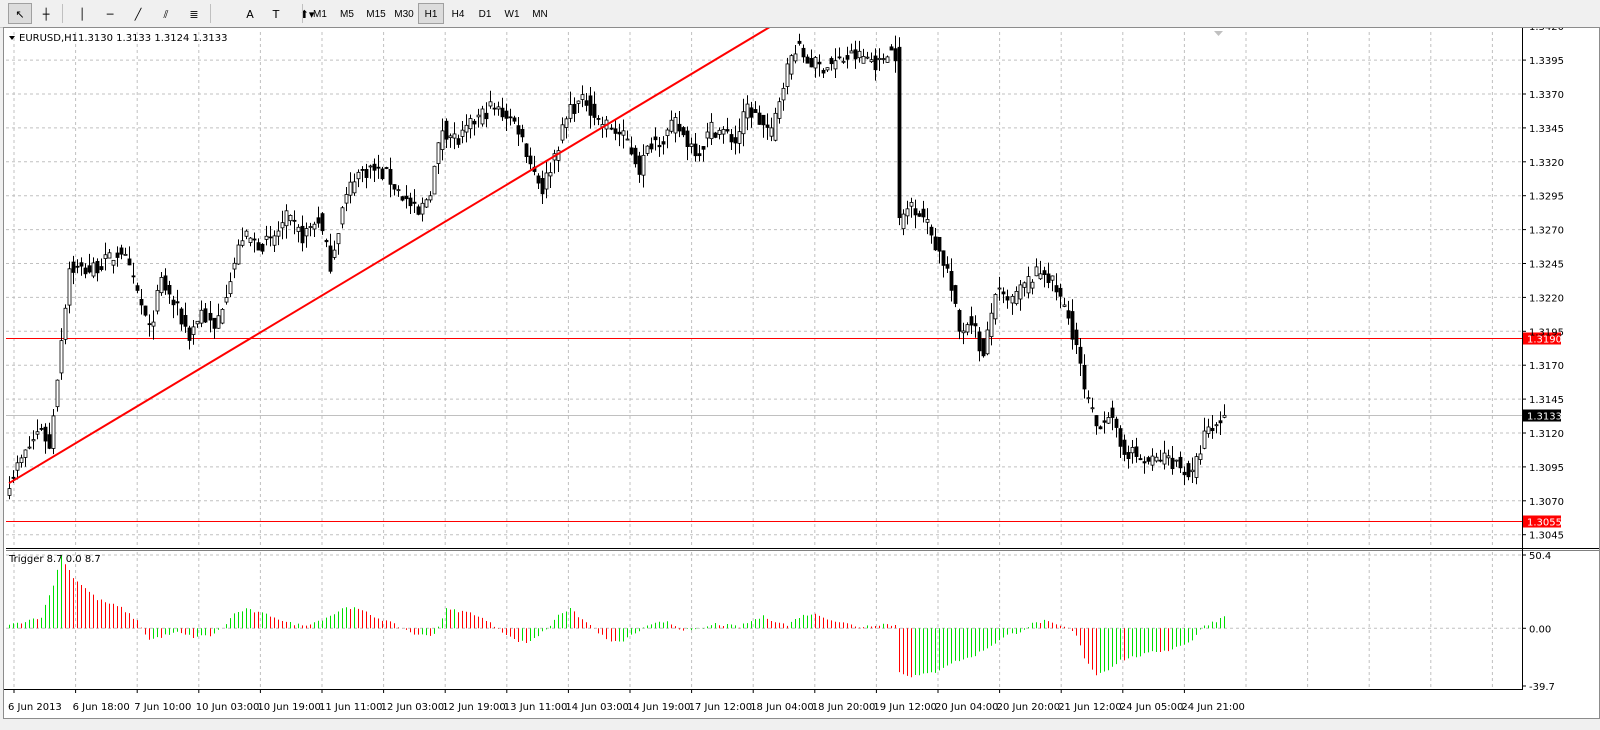 The width and height of the screenshot is (1600, 730). Describe the element at coordinates (82, 14) in the screenshot. I see `vertical-line-tool-button: │` at that location.